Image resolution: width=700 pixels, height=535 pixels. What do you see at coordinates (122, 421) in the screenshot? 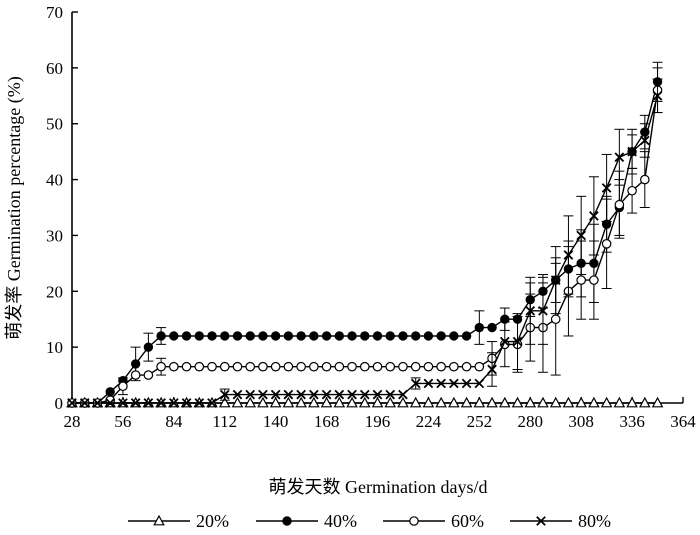
I see `x-tick-label: 56` at bounding box center [122, 421].